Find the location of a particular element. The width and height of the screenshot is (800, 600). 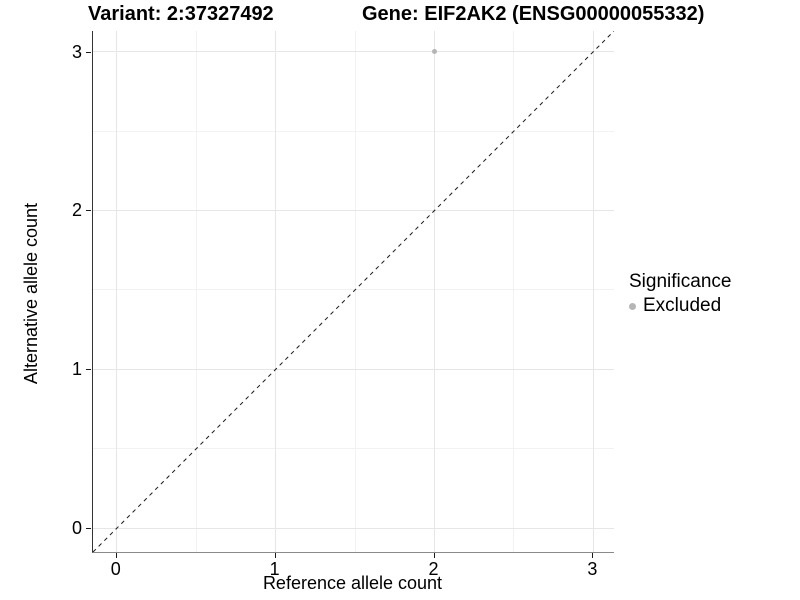

legend: Significance Excluded is located at coordinates (680, 294).